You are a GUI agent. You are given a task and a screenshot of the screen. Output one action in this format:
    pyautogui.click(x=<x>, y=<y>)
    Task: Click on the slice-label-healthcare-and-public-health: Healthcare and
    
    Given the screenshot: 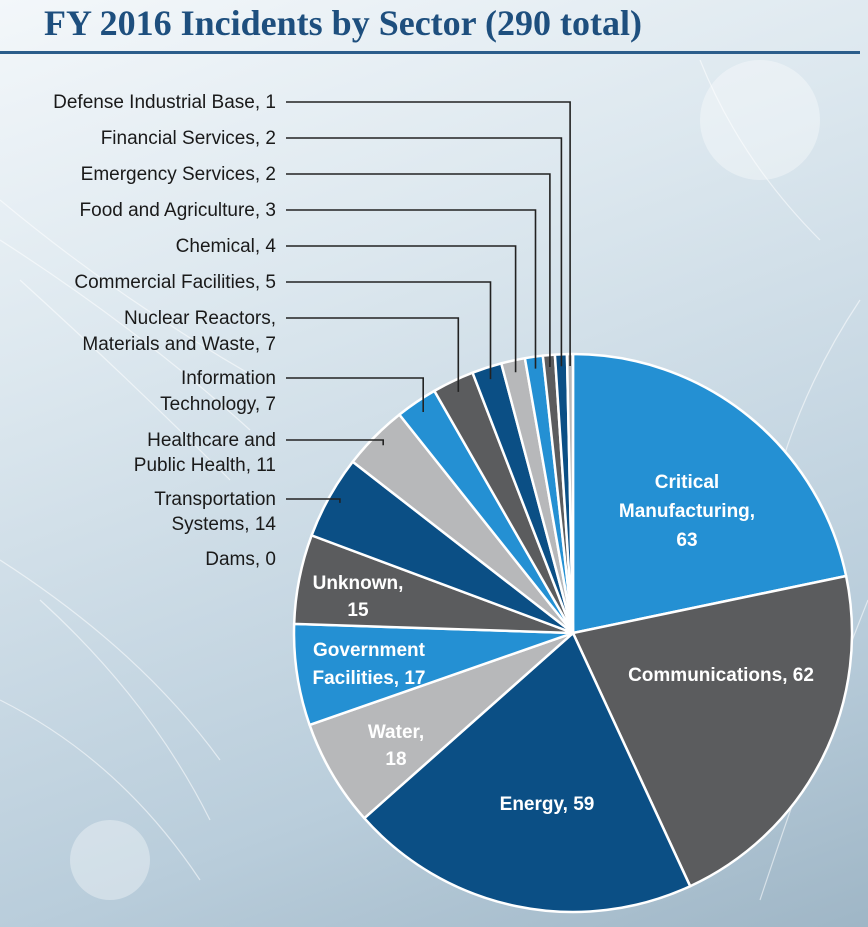 What is the action you would take?
    pyautogui.click(x=211, y=440)
    